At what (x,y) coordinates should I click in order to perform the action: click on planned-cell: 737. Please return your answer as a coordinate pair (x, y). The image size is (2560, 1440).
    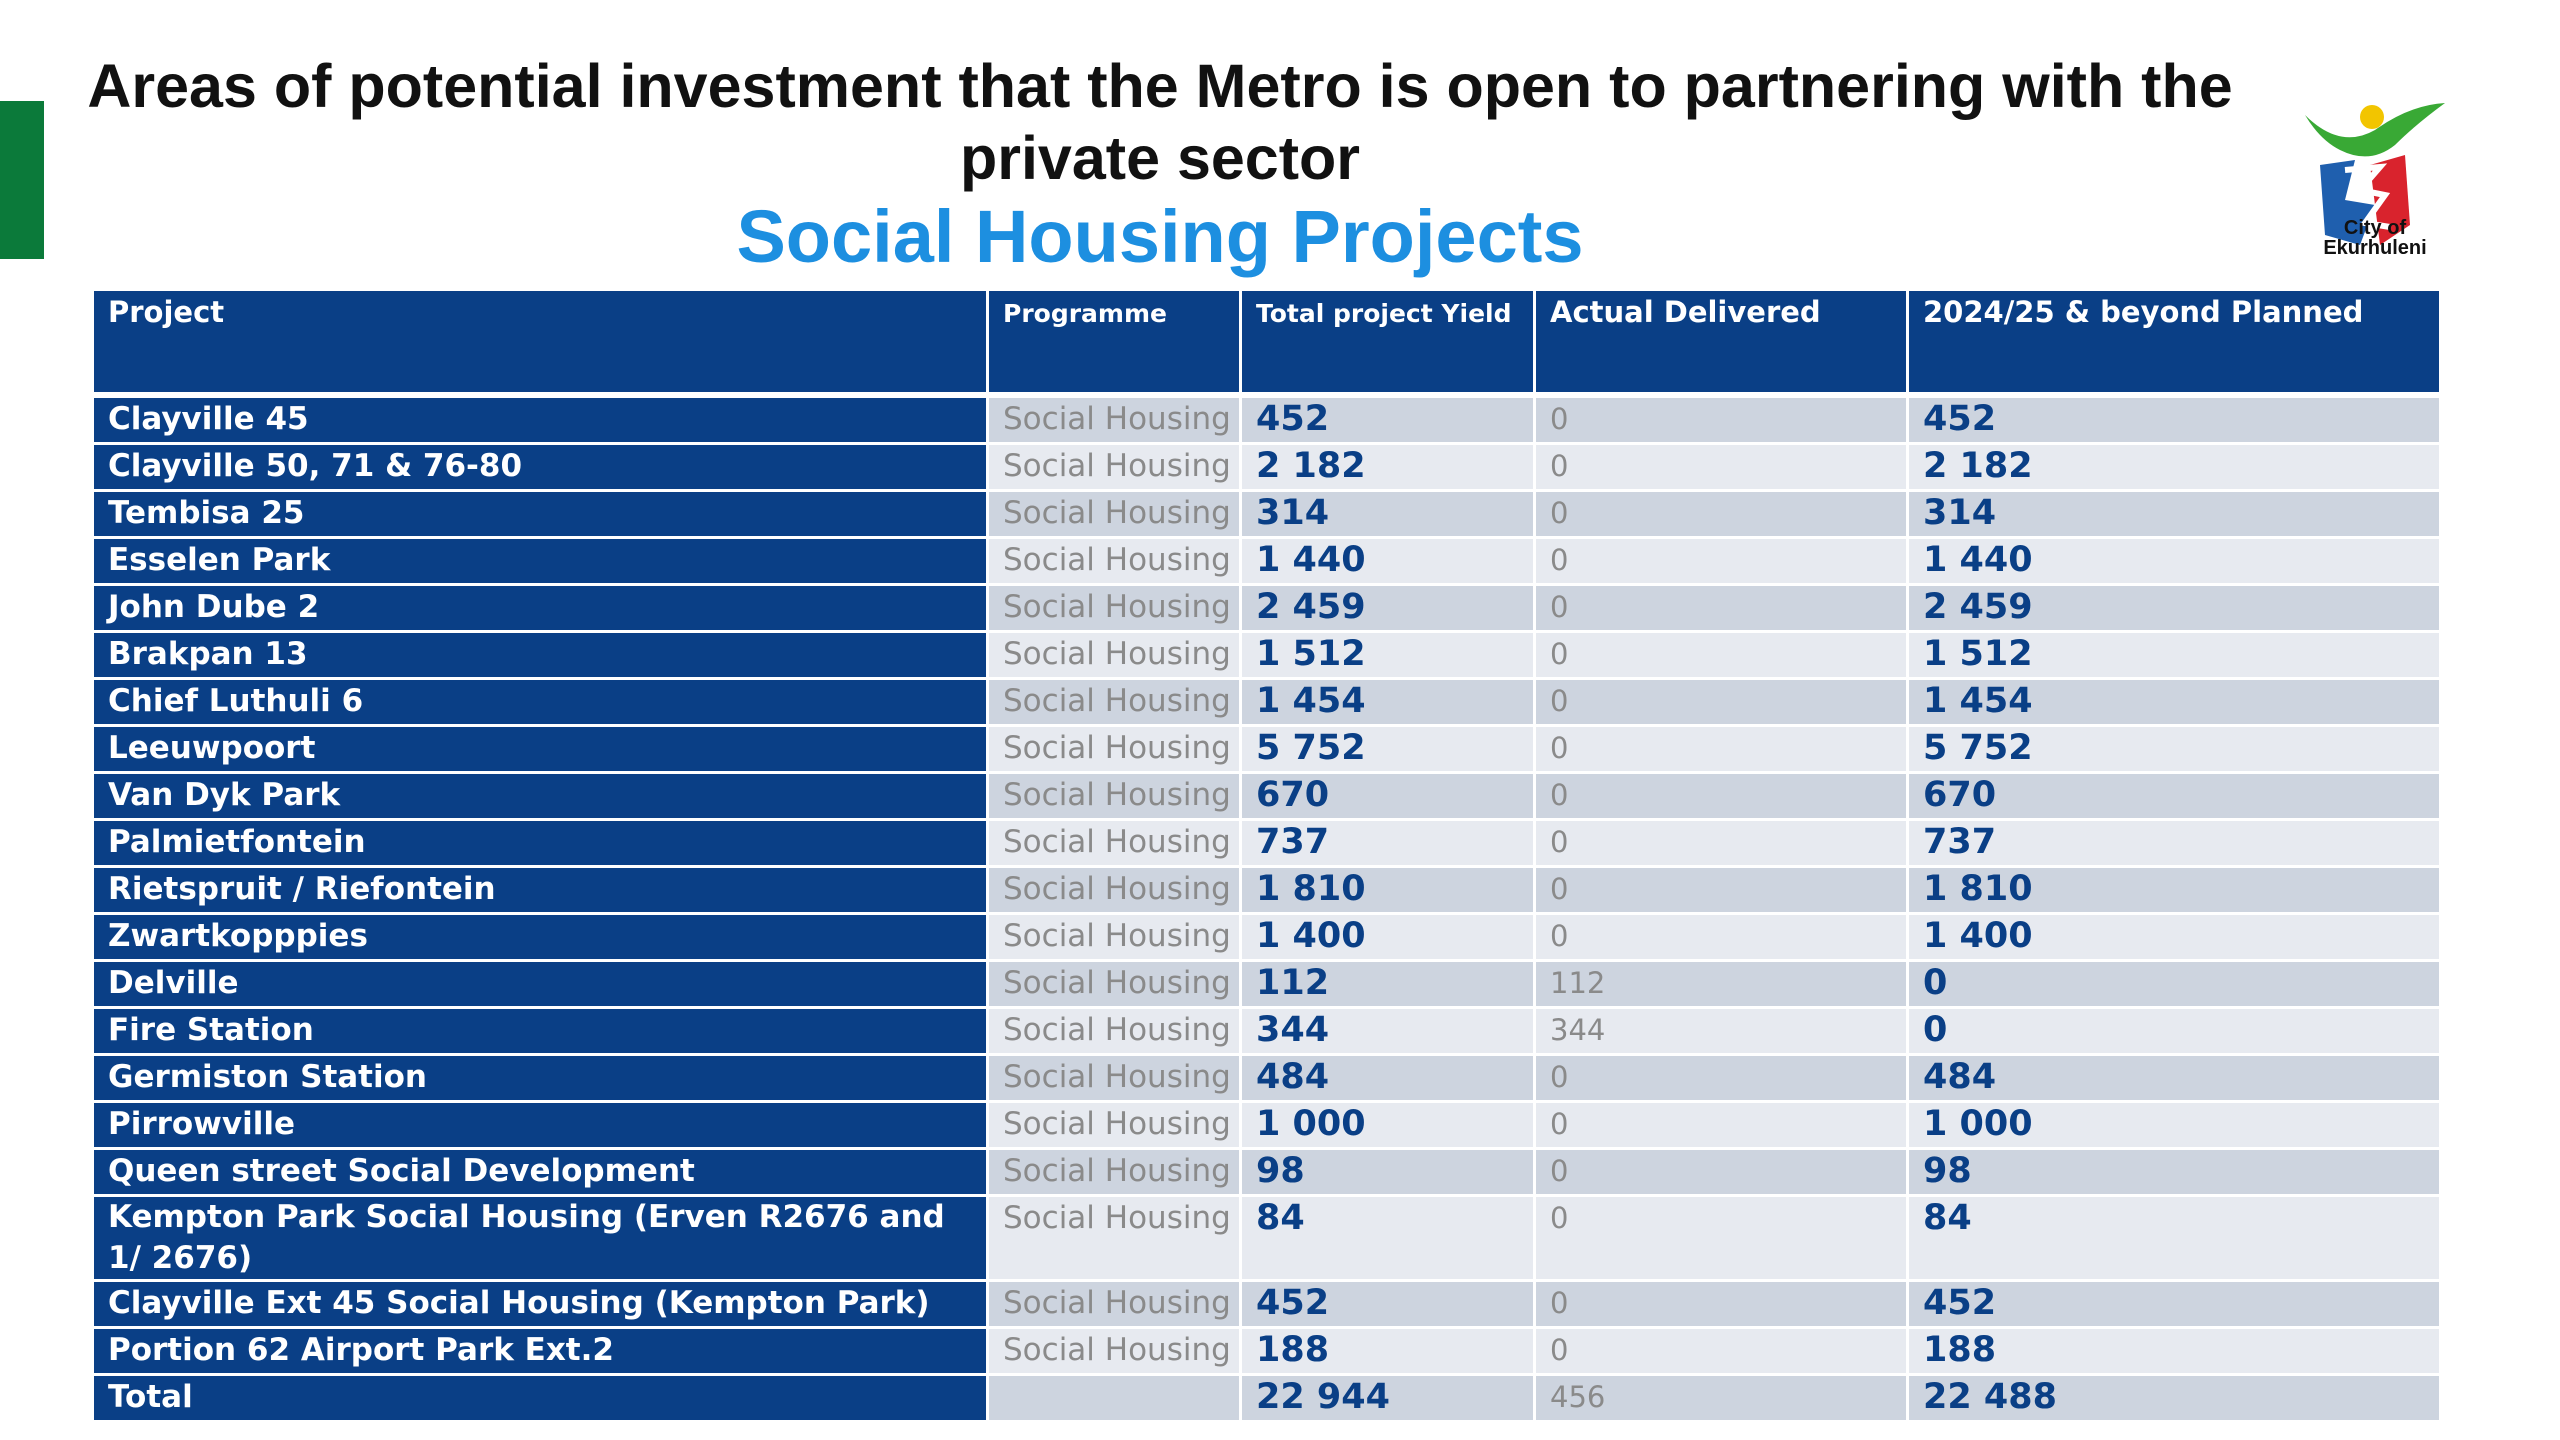
    Looking at the image, I should click on (2174, 844).